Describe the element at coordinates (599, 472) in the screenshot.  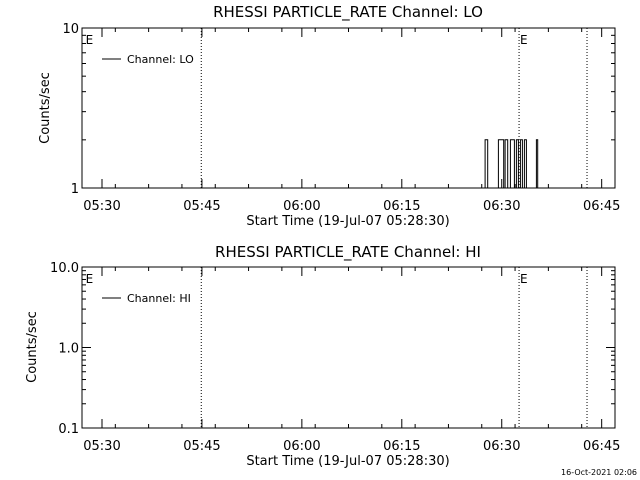
I see `generation-timestamp: 16-Oct-2021 02:06` at that location.